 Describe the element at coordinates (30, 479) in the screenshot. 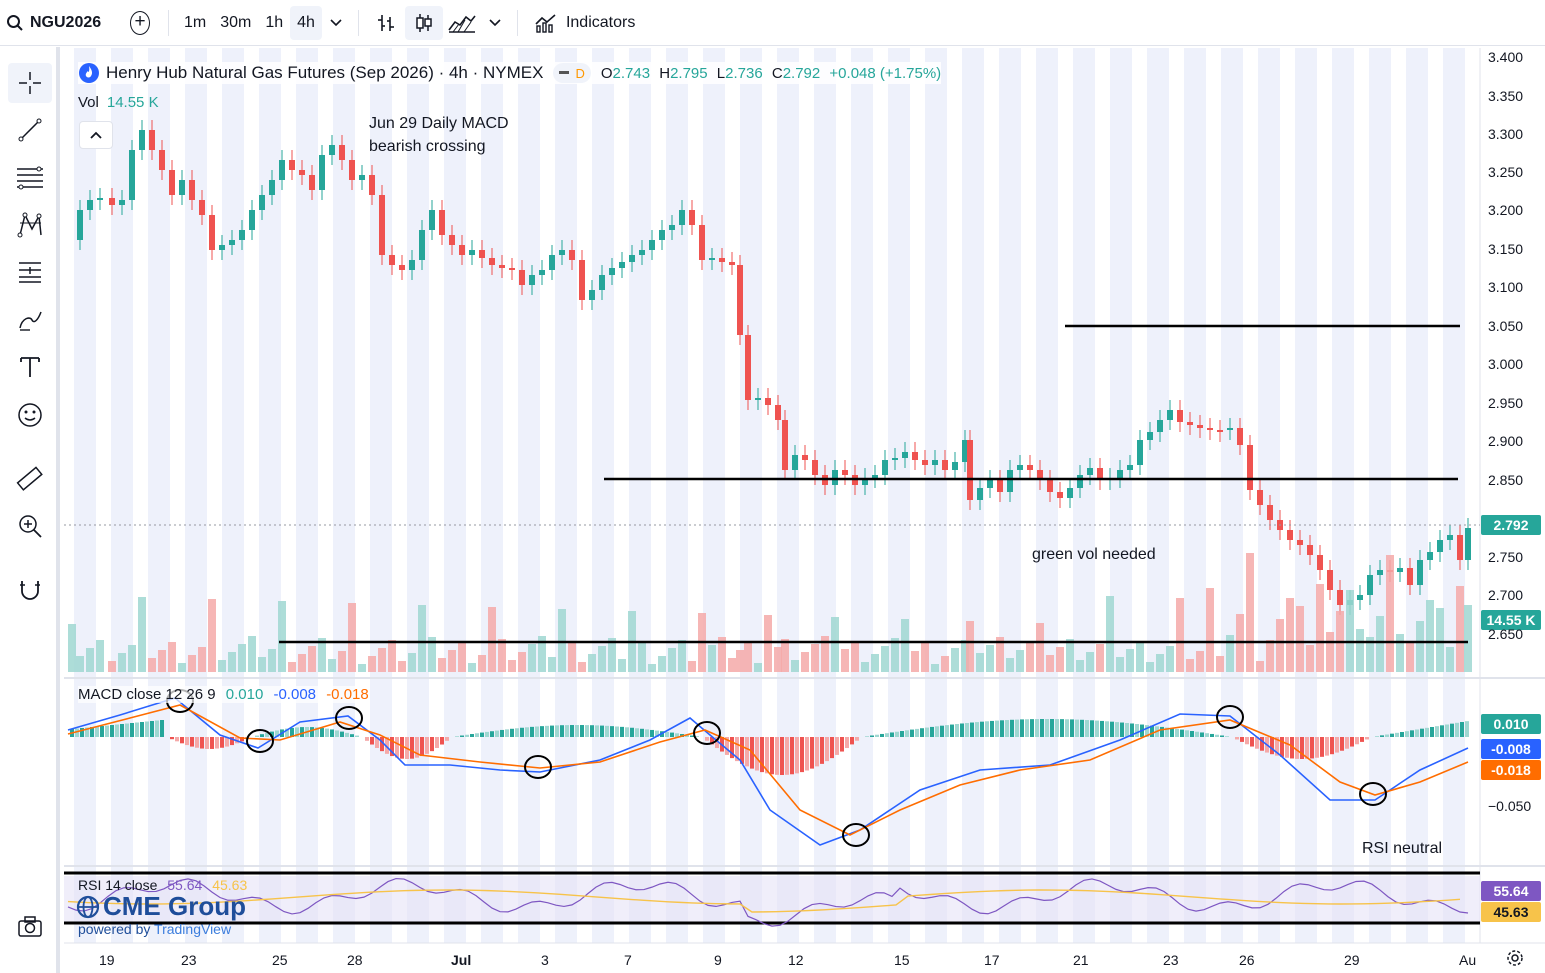

I see `measure-tool` at that location.